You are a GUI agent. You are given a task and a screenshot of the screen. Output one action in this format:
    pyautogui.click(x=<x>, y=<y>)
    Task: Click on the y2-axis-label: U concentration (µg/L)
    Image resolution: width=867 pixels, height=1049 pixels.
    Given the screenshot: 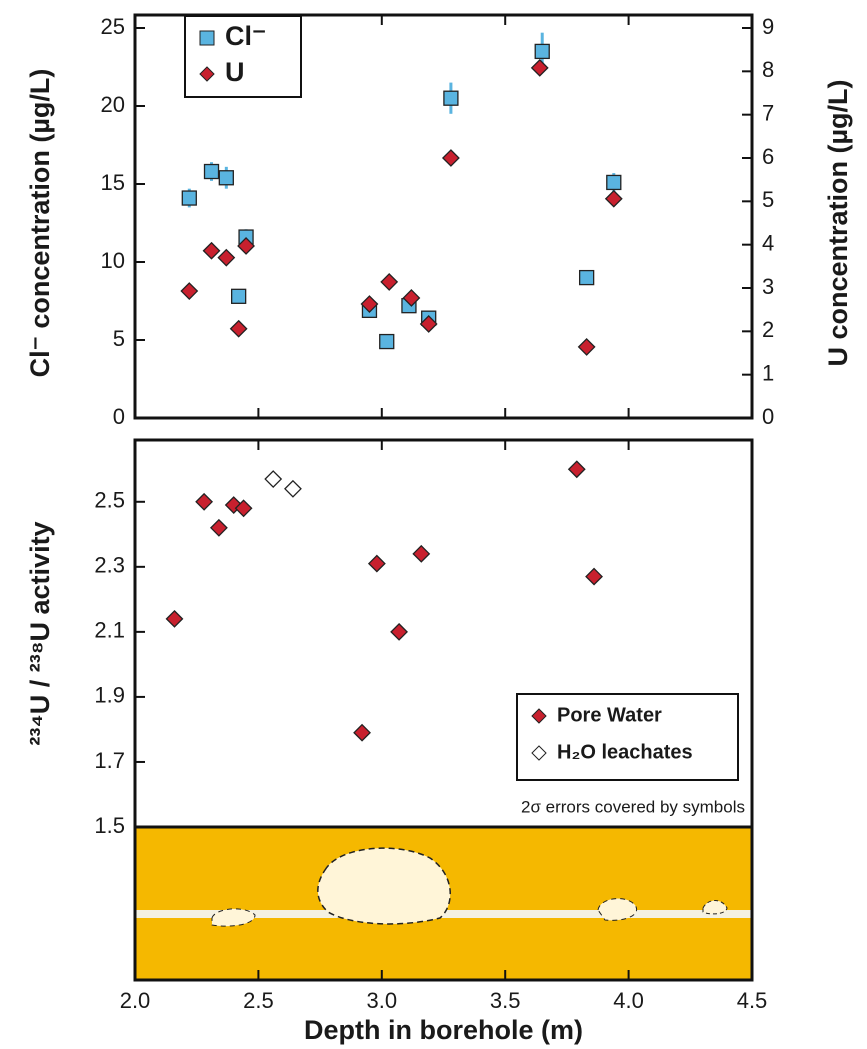 What is the action you would take?
    pyautogui.click(x=838, y=222)
    